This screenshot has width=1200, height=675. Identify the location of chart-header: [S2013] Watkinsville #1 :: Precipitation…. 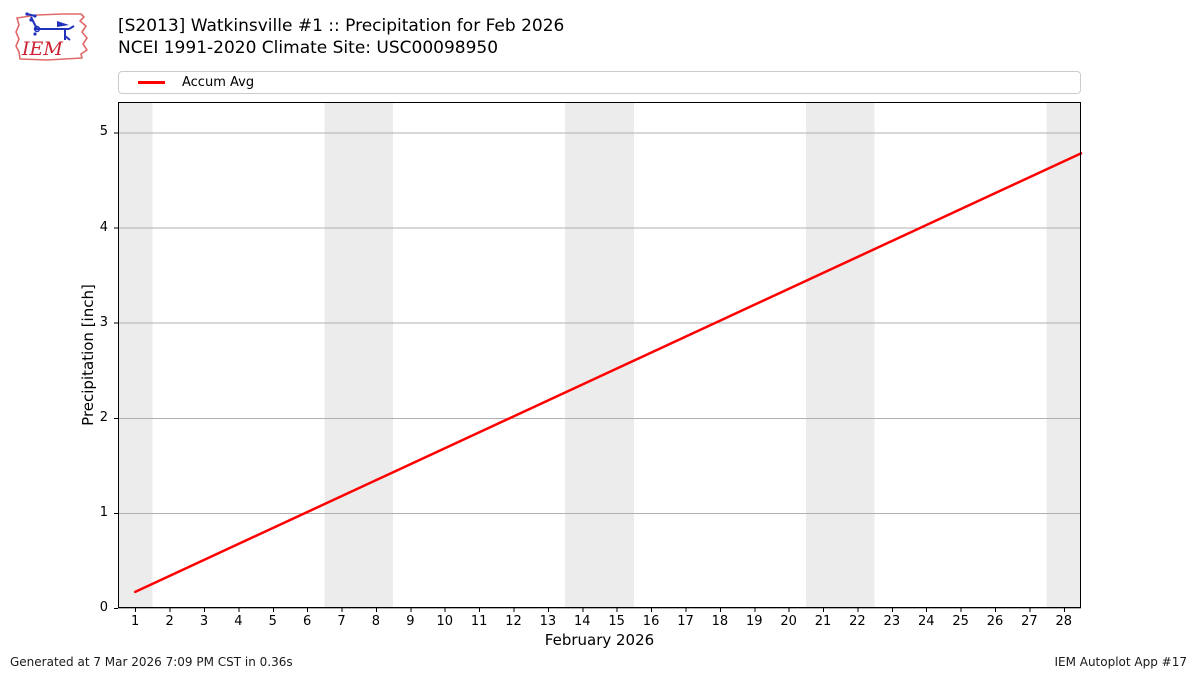
(341, 37).